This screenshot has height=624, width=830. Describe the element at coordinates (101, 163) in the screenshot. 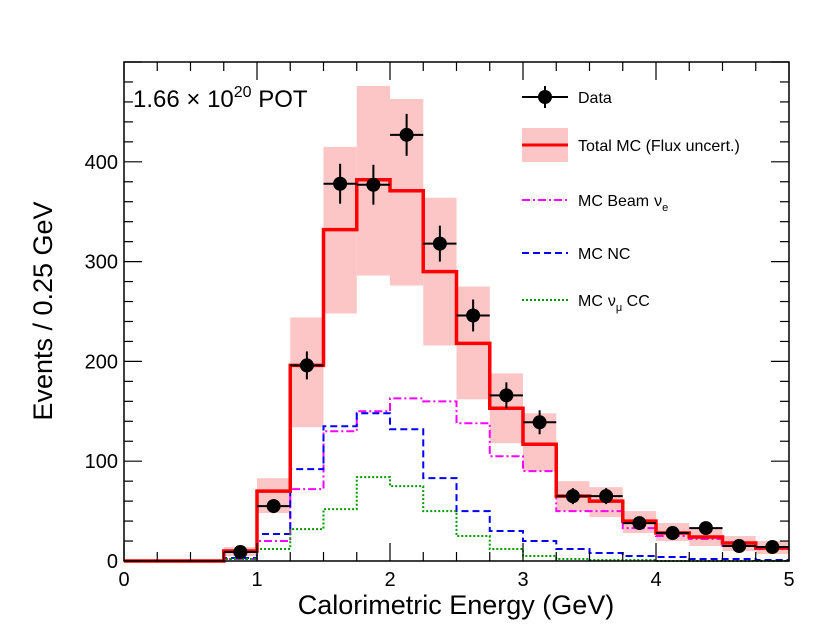

I see `y-tick-label: 400` at that location.